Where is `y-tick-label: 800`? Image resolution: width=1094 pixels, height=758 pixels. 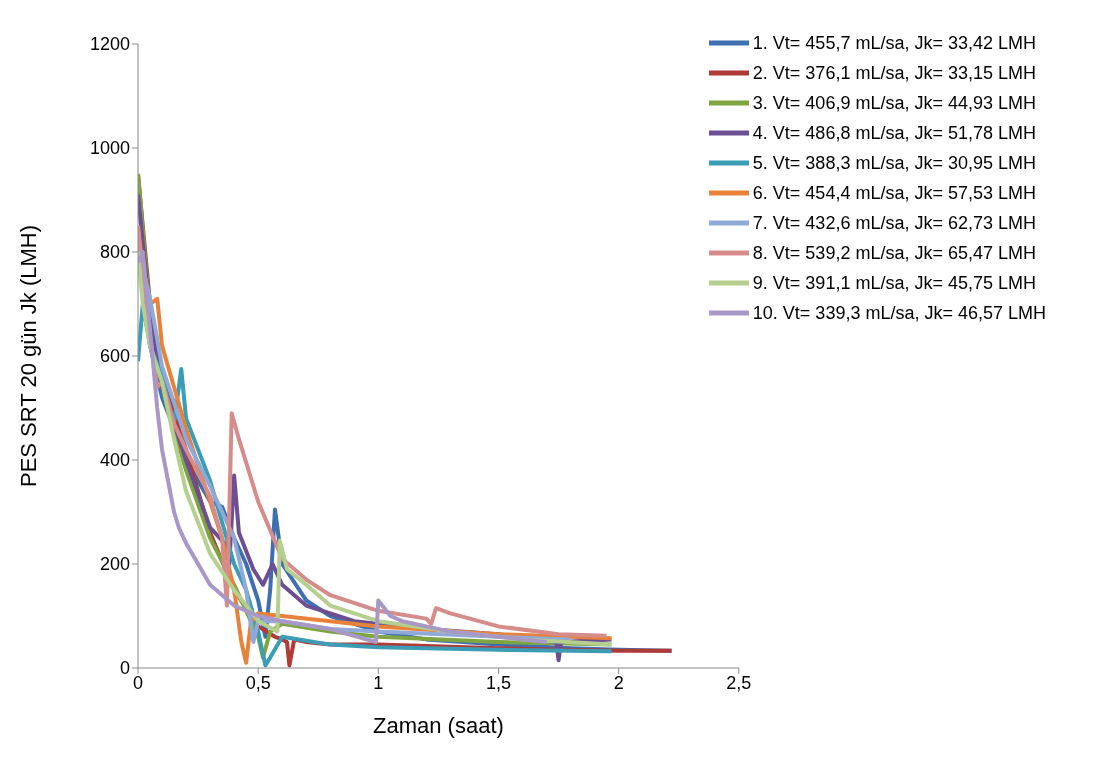 y-tick-label: 800 is located at coordinates (114, 252).